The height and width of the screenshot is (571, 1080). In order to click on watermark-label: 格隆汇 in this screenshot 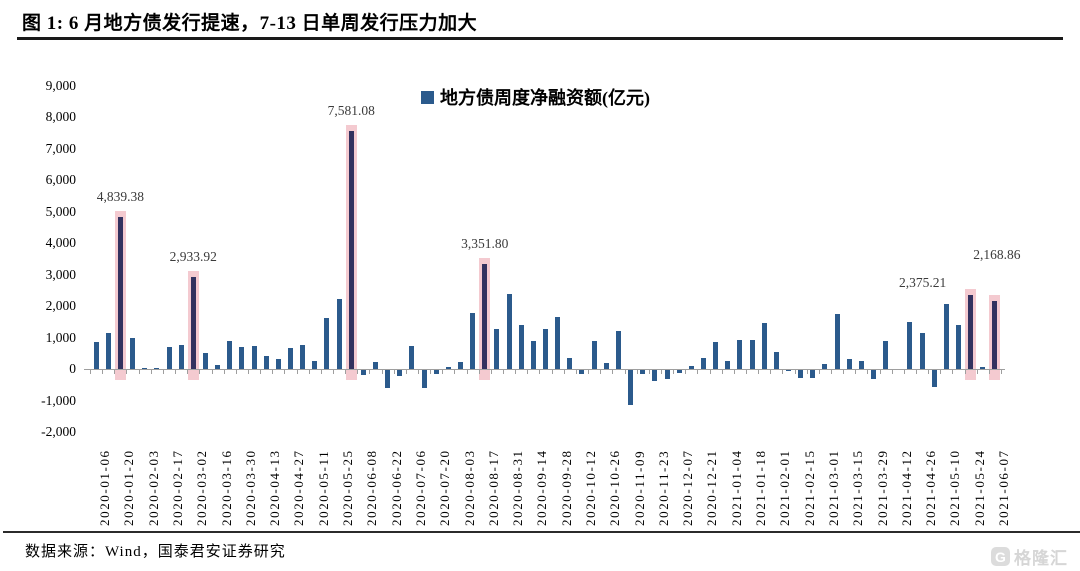, I will do `click(1041, 558)`.